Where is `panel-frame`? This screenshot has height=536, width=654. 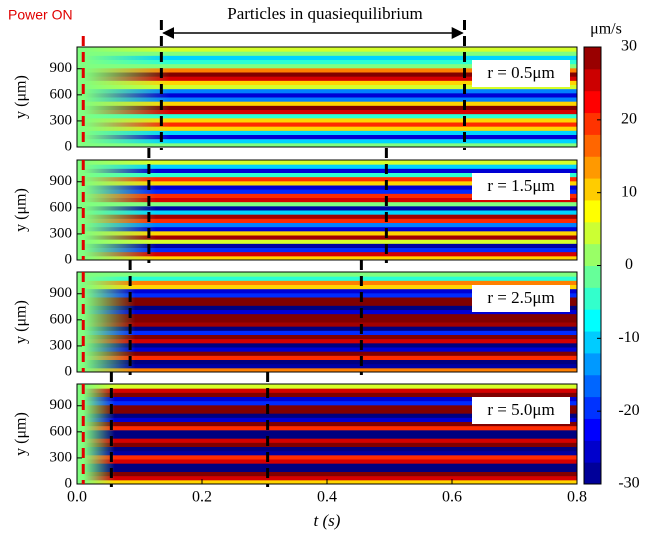 panel-frame is located at coordinates (327, 210).